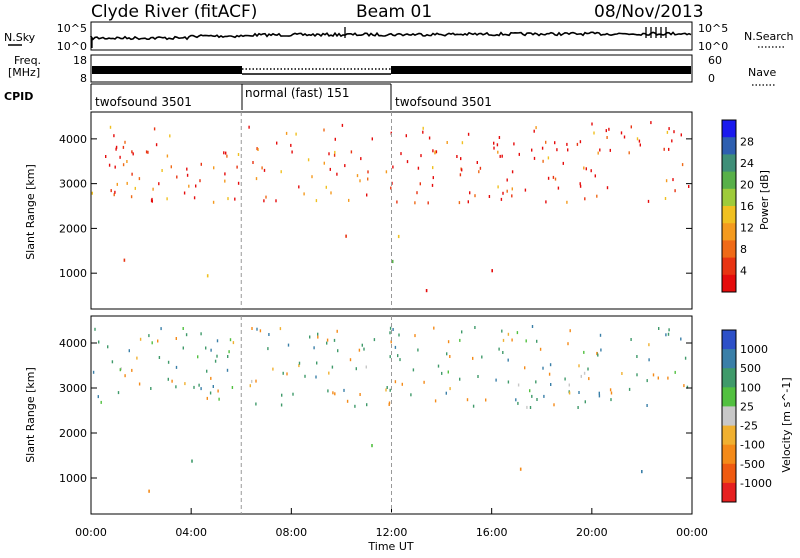 The width and height of the screenshot is (800, 558). I want to click on cpid-mode-2: normal (fast) 151, so click(297, 93).